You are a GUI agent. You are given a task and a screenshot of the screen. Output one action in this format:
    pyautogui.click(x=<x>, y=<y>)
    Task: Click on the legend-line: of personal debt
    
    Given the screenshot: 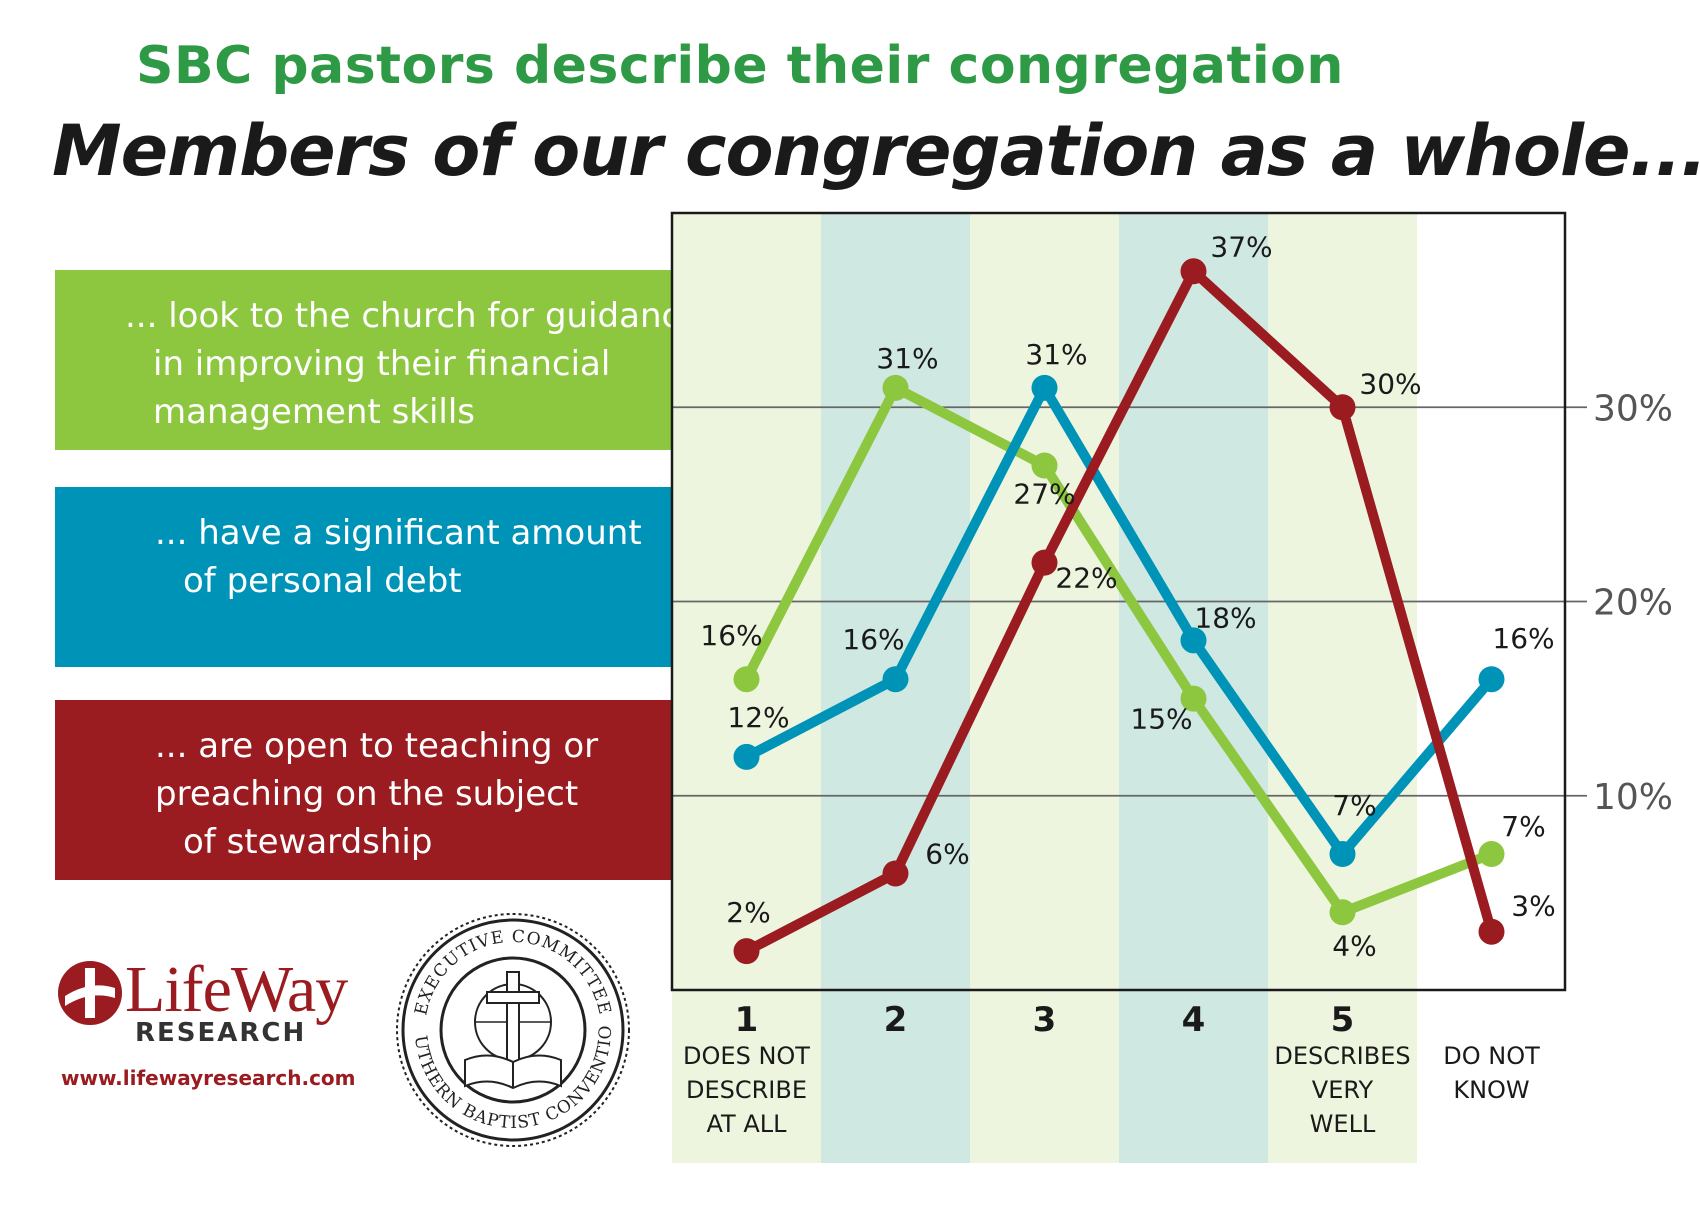 What is the action you would take?
    pyautogui.click(x=322, y=581)
    